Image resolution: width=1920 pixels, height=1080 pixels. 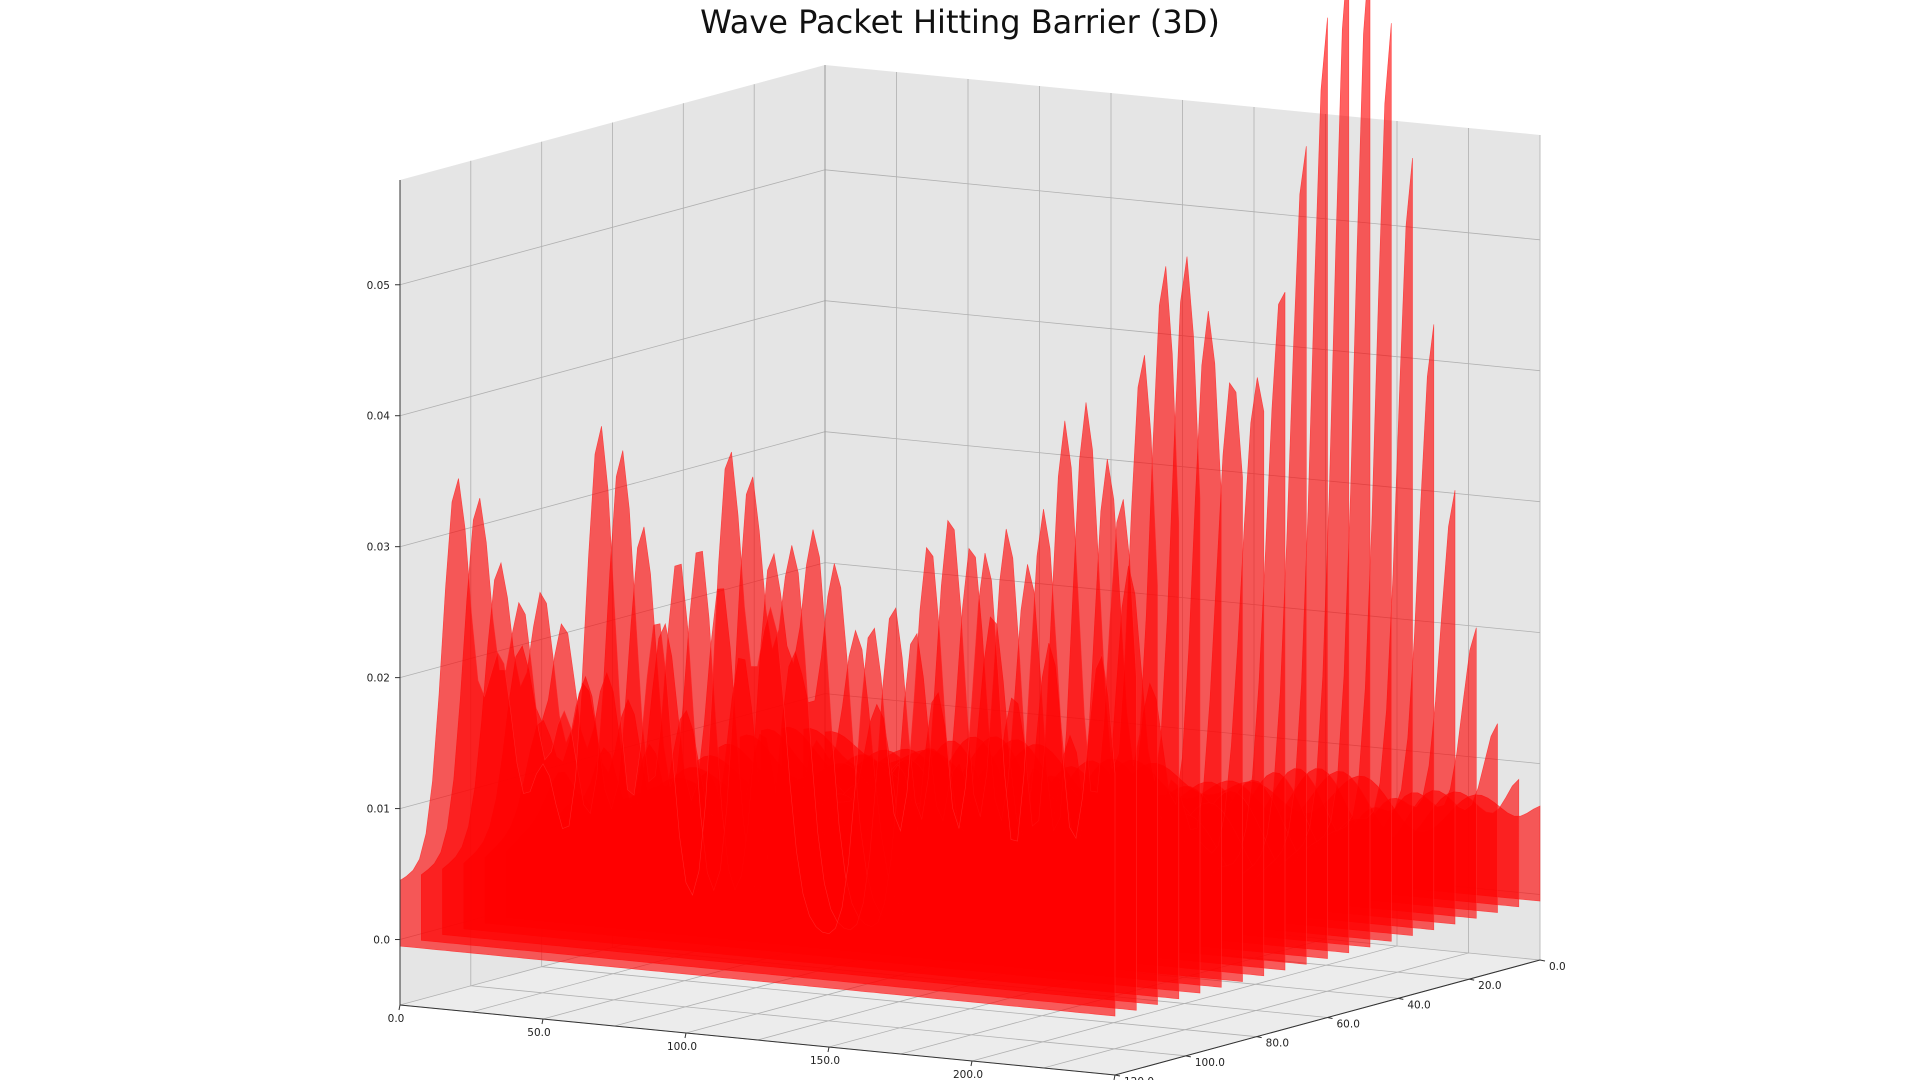 I want to click on chart-title: Wave Packet Hitting Barrier (3D), so click(x=960, y=22).